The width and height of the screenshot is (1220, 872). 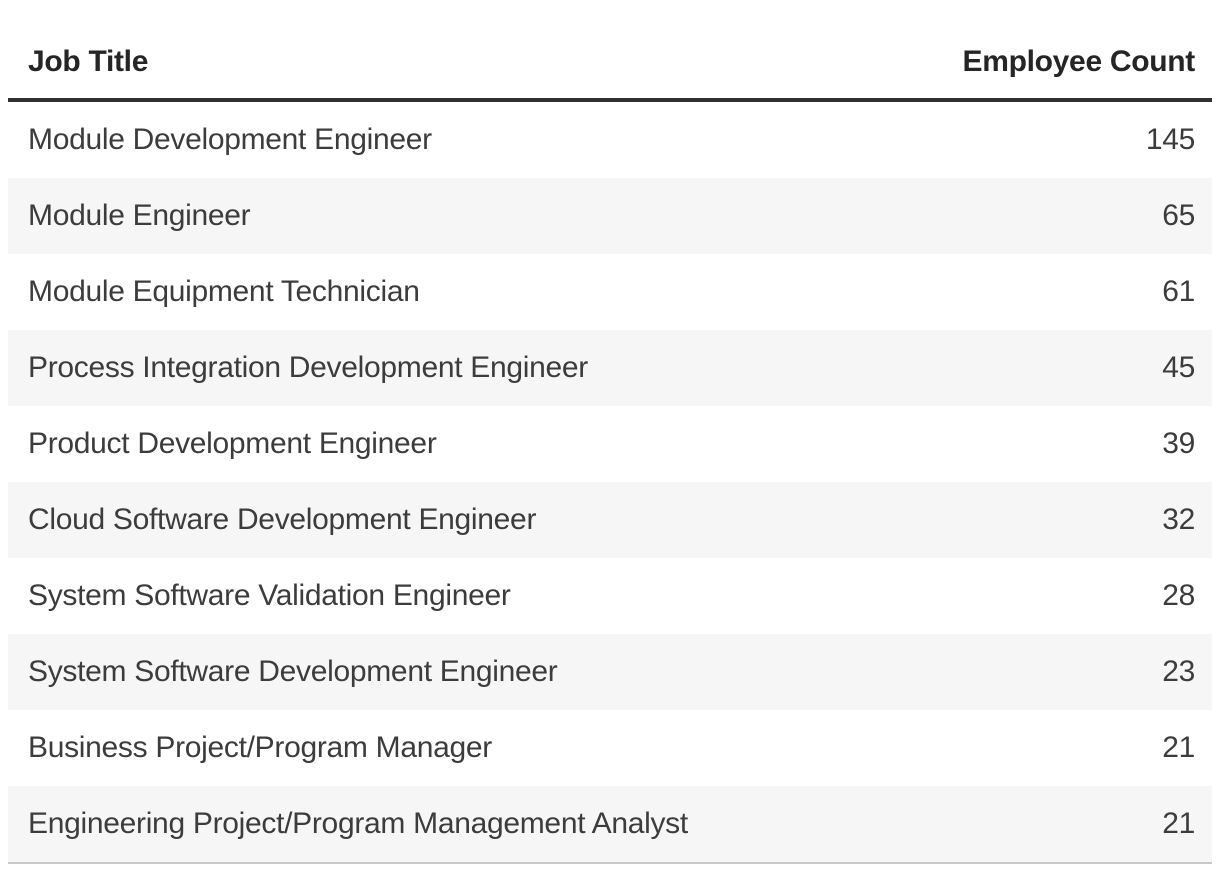 What do you see at coordinates (293, 671) in the screenshot?
I see `job-title-cell: System Software Development Engineer` at bounding box center [293, 671].